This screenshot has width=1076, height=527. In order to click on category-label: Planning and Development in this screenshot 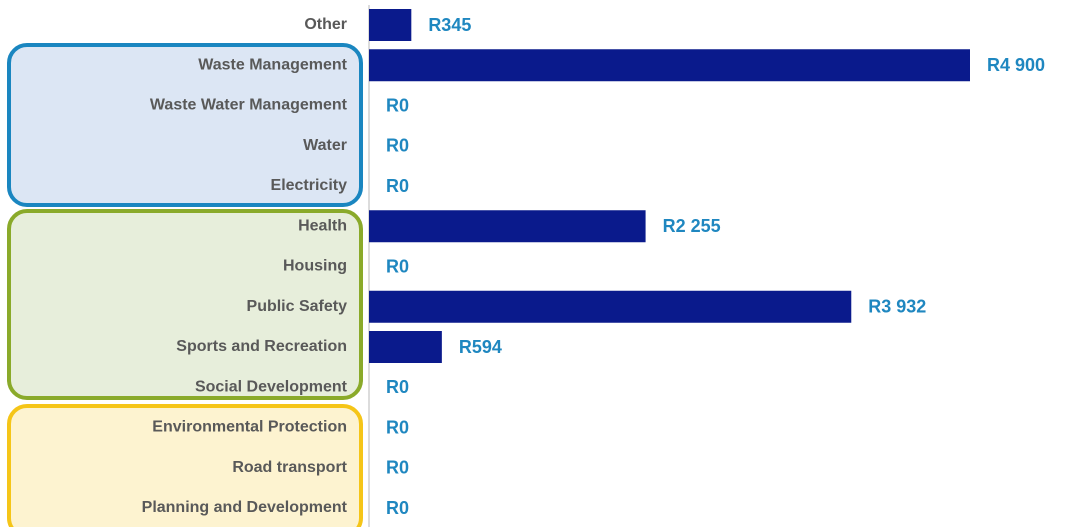, I will do `click(245, 507)`.